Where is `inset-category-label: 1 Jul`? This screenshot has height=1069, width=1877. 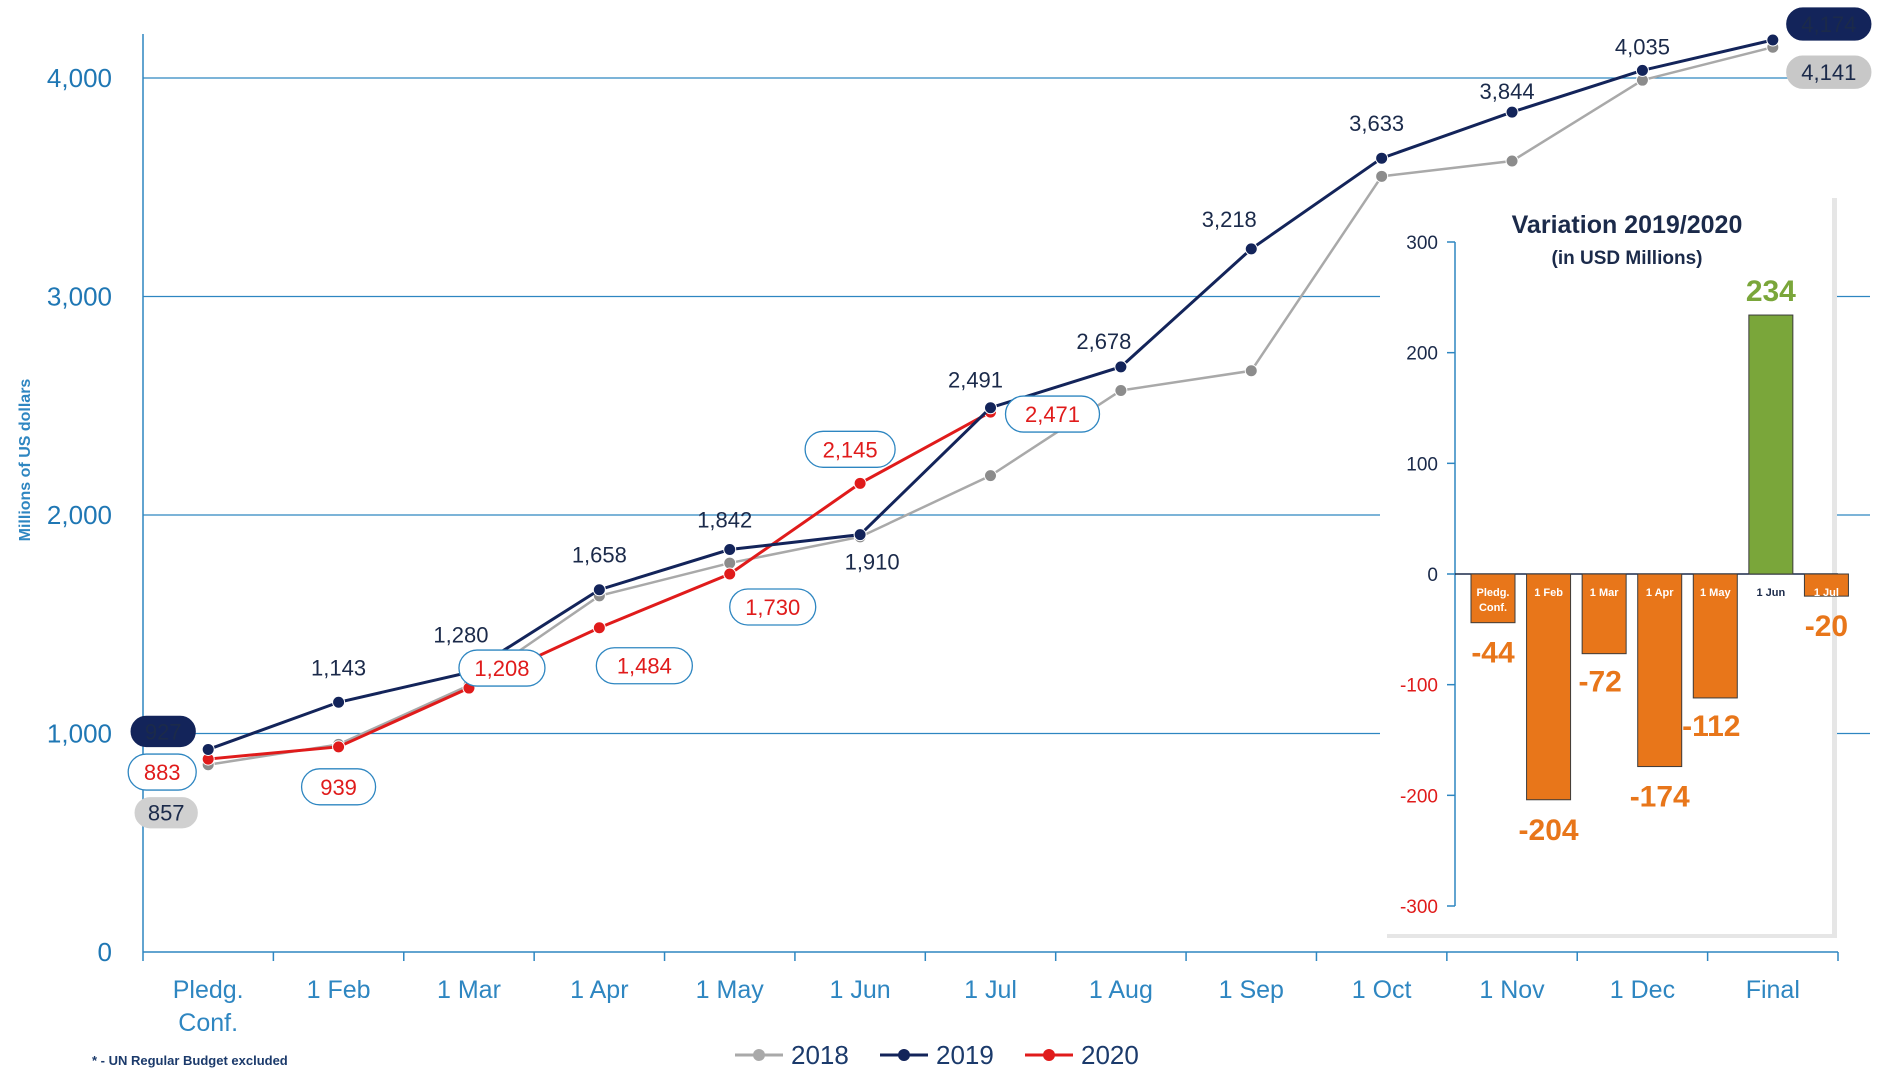
inset-category-label: 1 Jul is located at coordinates (1826, 593).